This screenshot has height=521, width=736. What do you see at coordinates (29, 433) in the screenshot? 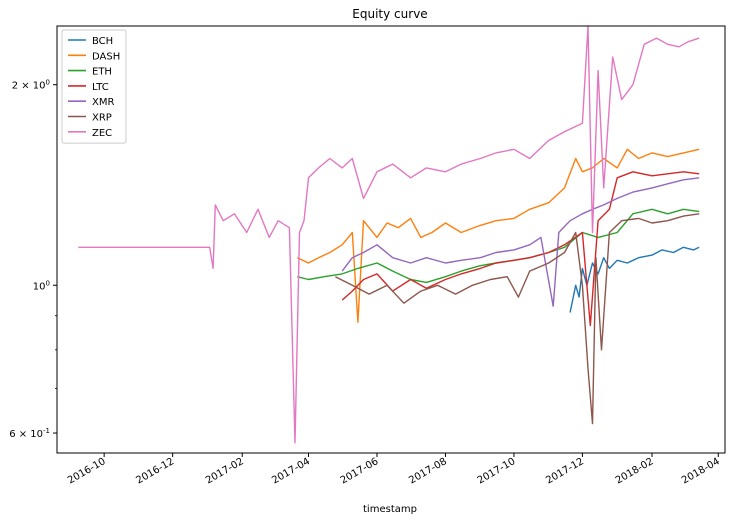
I see `y-tick-label: 6 × 10-1` at bounding box center [29, 433].